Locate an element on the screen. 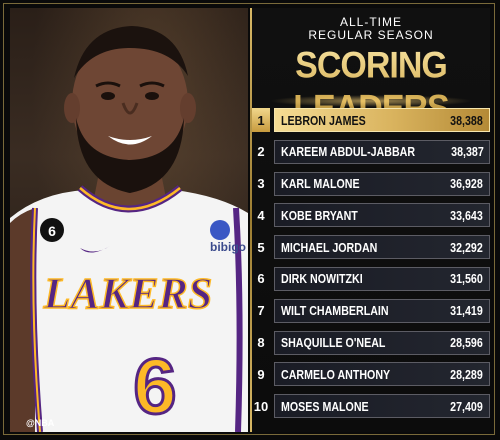 The image size is (500, 440). list-item: 8 SHAQUILLE O'NEAL 28,596 is located at coordinates (371, 342).